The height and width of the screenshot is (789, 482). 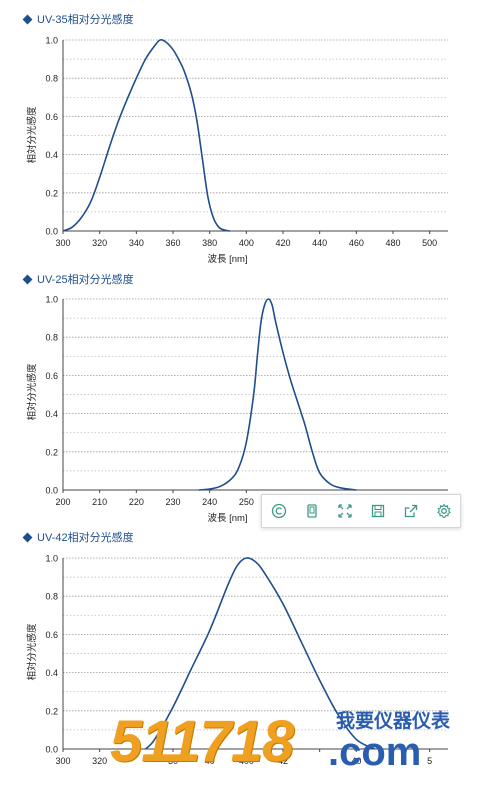 What do you see at coordinates (209, 502) in the screenshot?
I see `x-tick-label: 240` at bounding box center [209, 502].